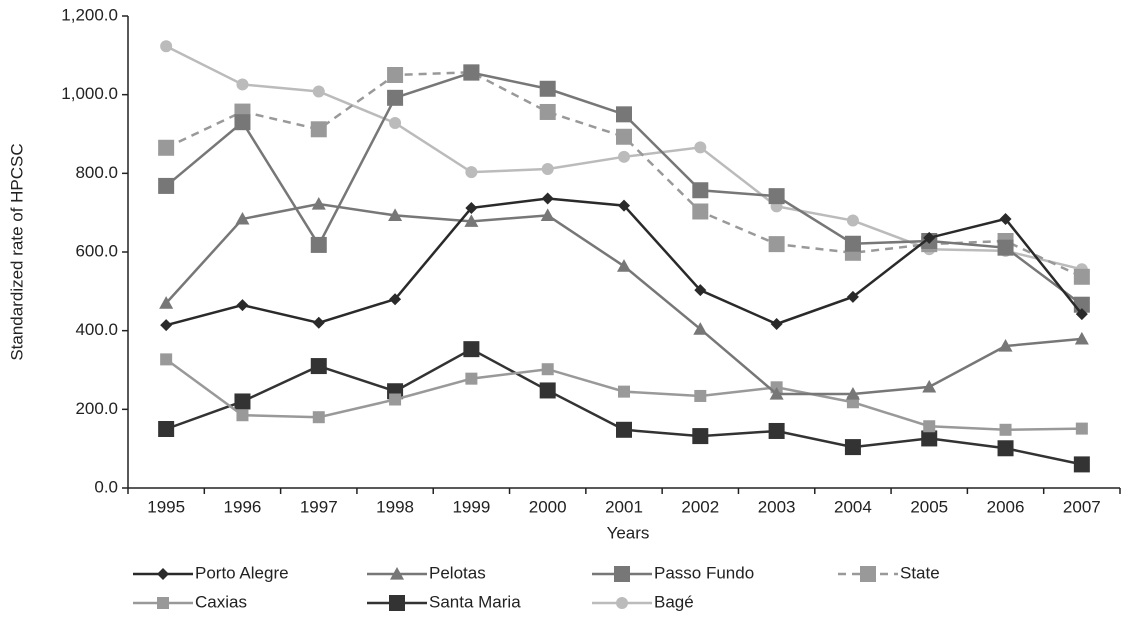 The width and height of the screenshot is (1128, 623). I want to click on x-tick-label: 1999, so click(471, 506).